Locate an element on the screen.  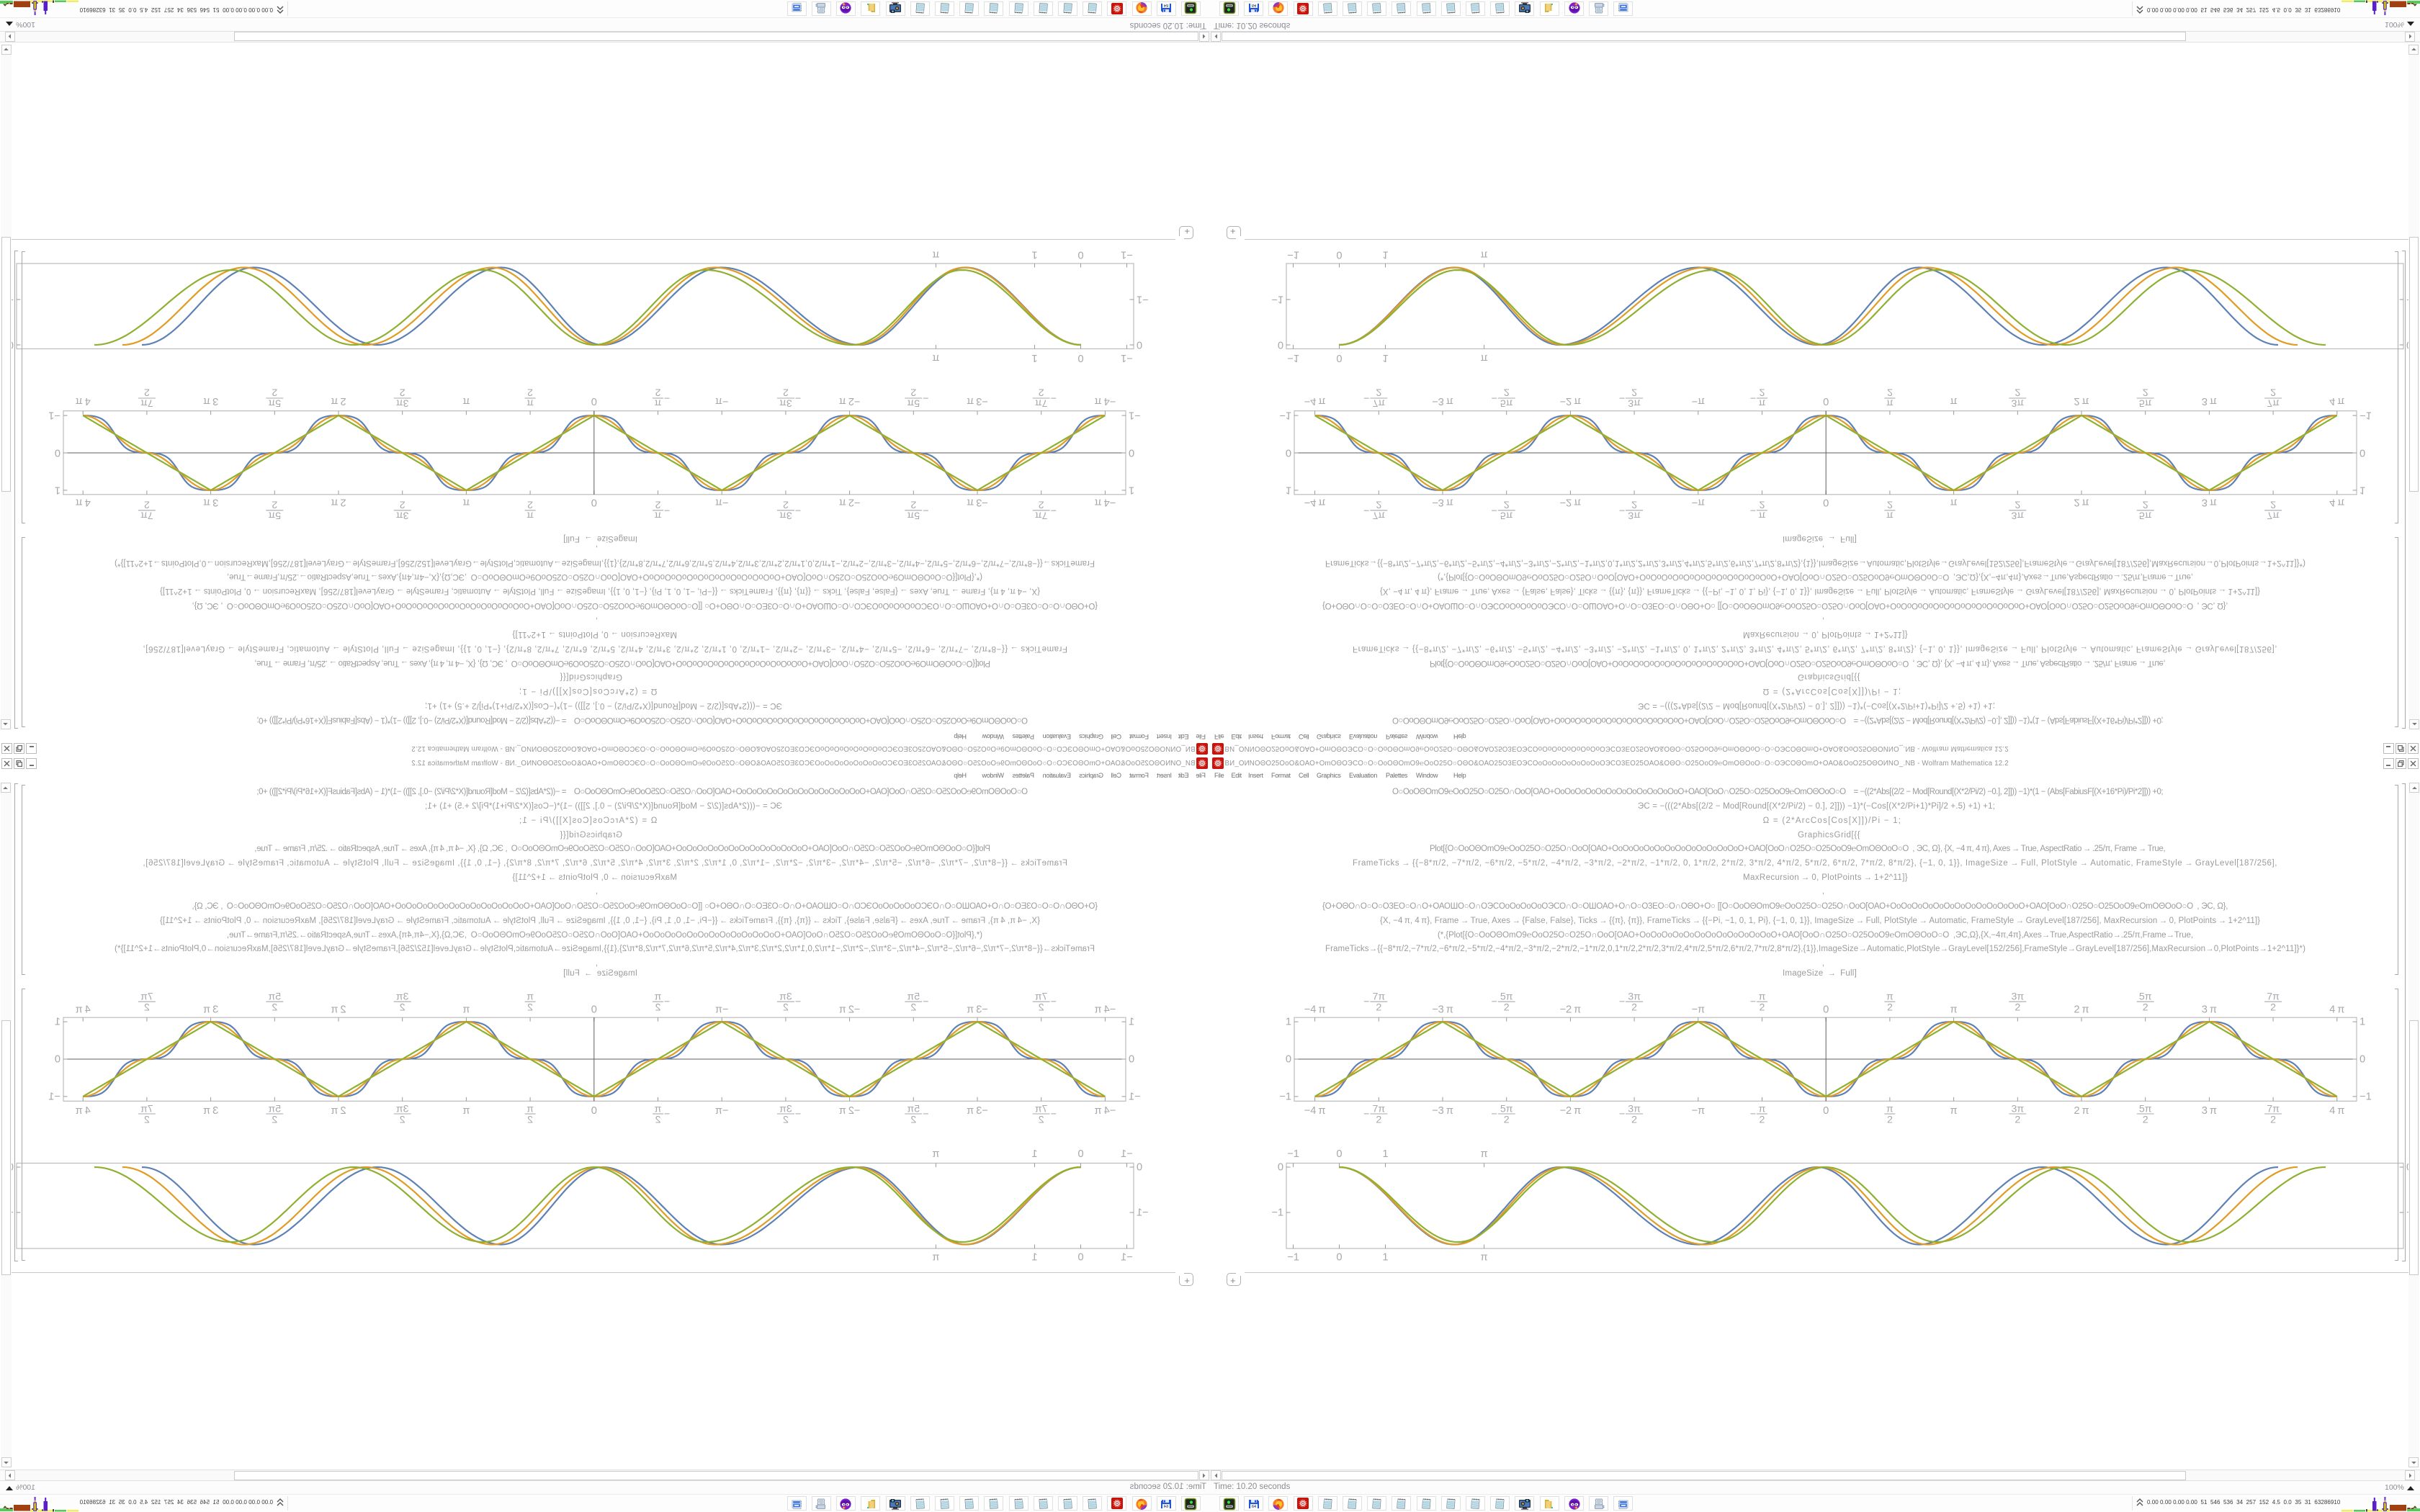
svg-text: 64 is located at coordinates (1254, 1507).